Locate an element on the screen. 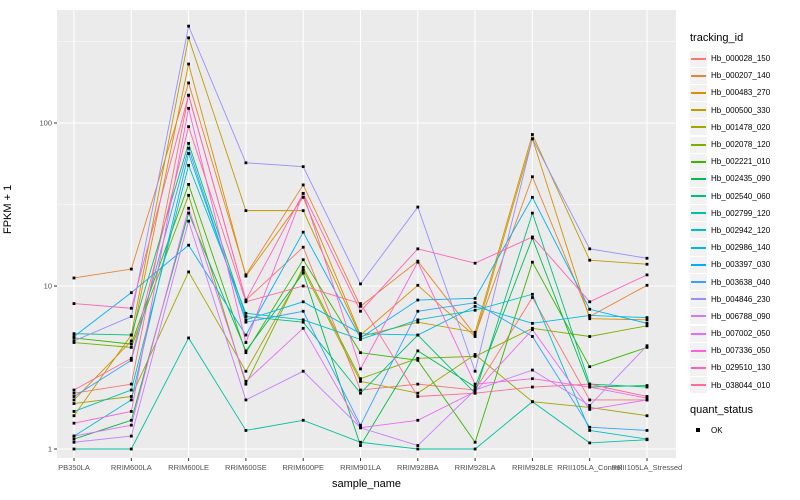  legend-label: Hb_002221_010 is located at coordinates (741, 162).